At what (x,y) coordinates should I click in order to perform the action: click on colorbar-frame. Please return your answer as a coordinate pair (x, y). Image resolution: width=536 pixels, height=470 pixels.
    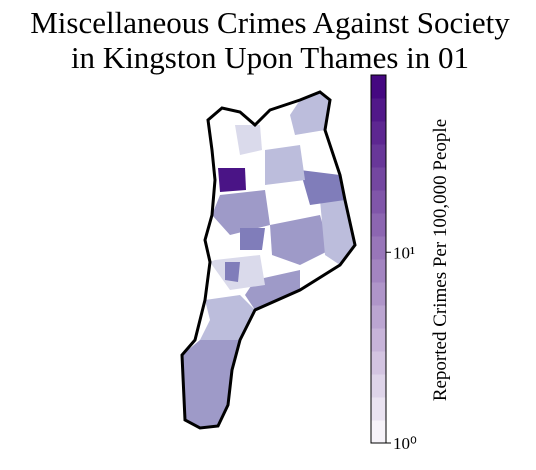
    Looking at the image, I should click on (378, 259).